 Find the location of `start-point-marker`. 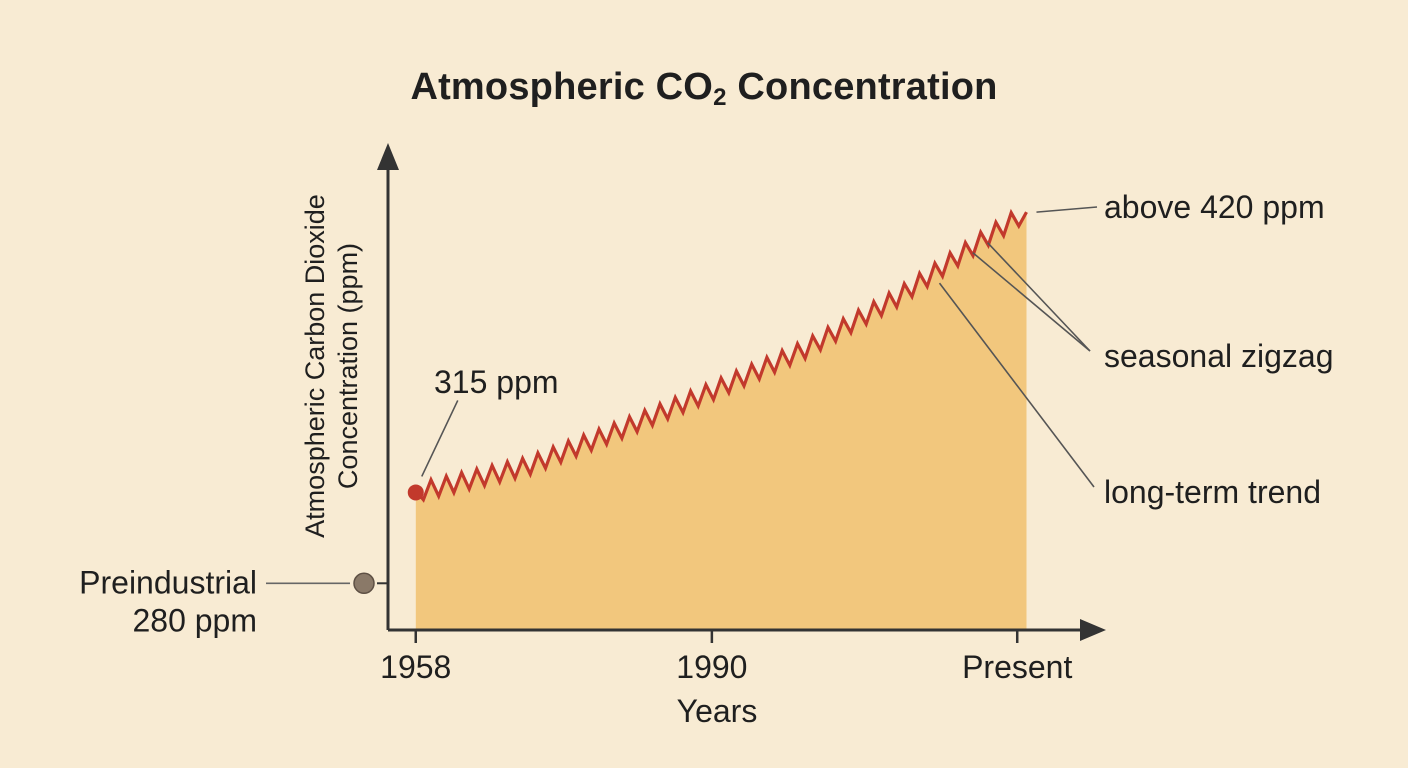

start-point-marker is located at coordinates (415, 492).